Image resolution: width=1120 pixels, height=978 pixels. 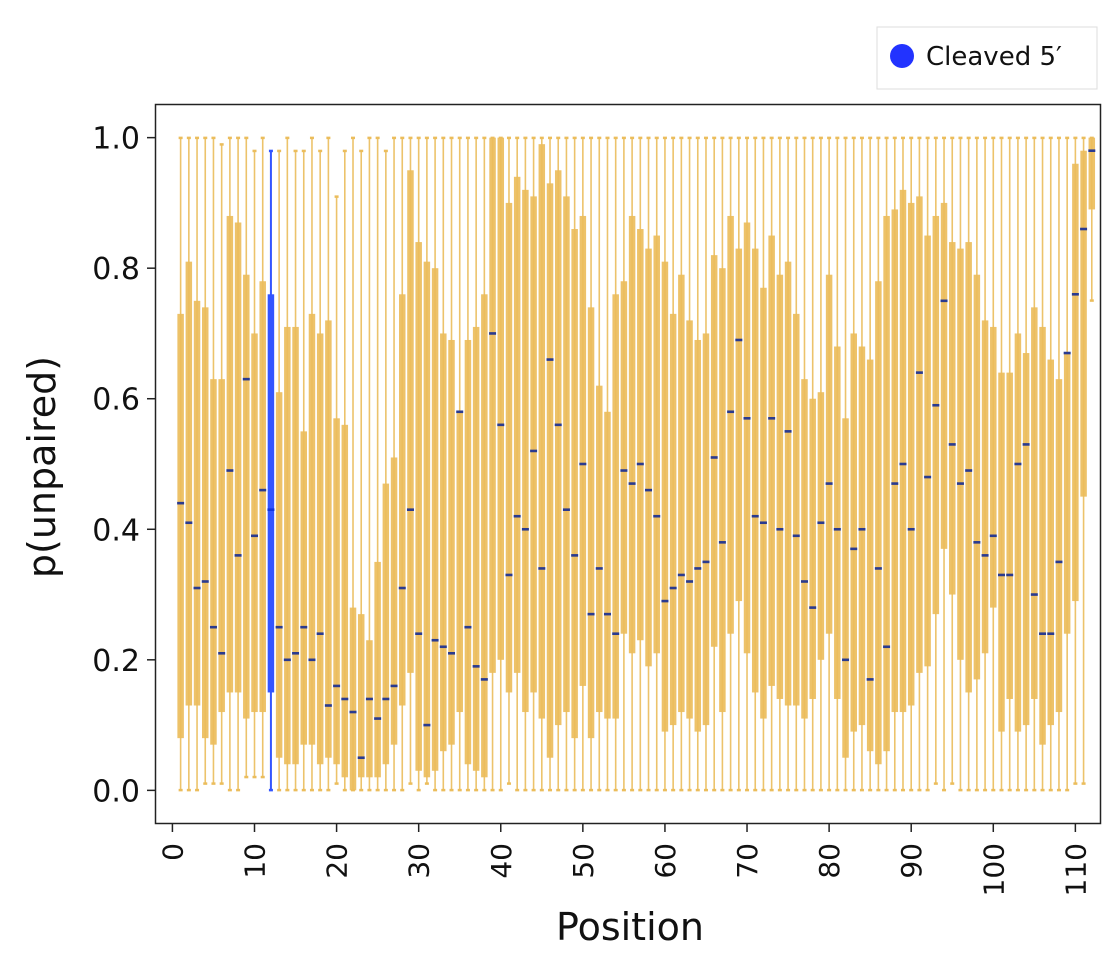 I want to click on y-tick-label: 0.0, so click(x=116, y=791).